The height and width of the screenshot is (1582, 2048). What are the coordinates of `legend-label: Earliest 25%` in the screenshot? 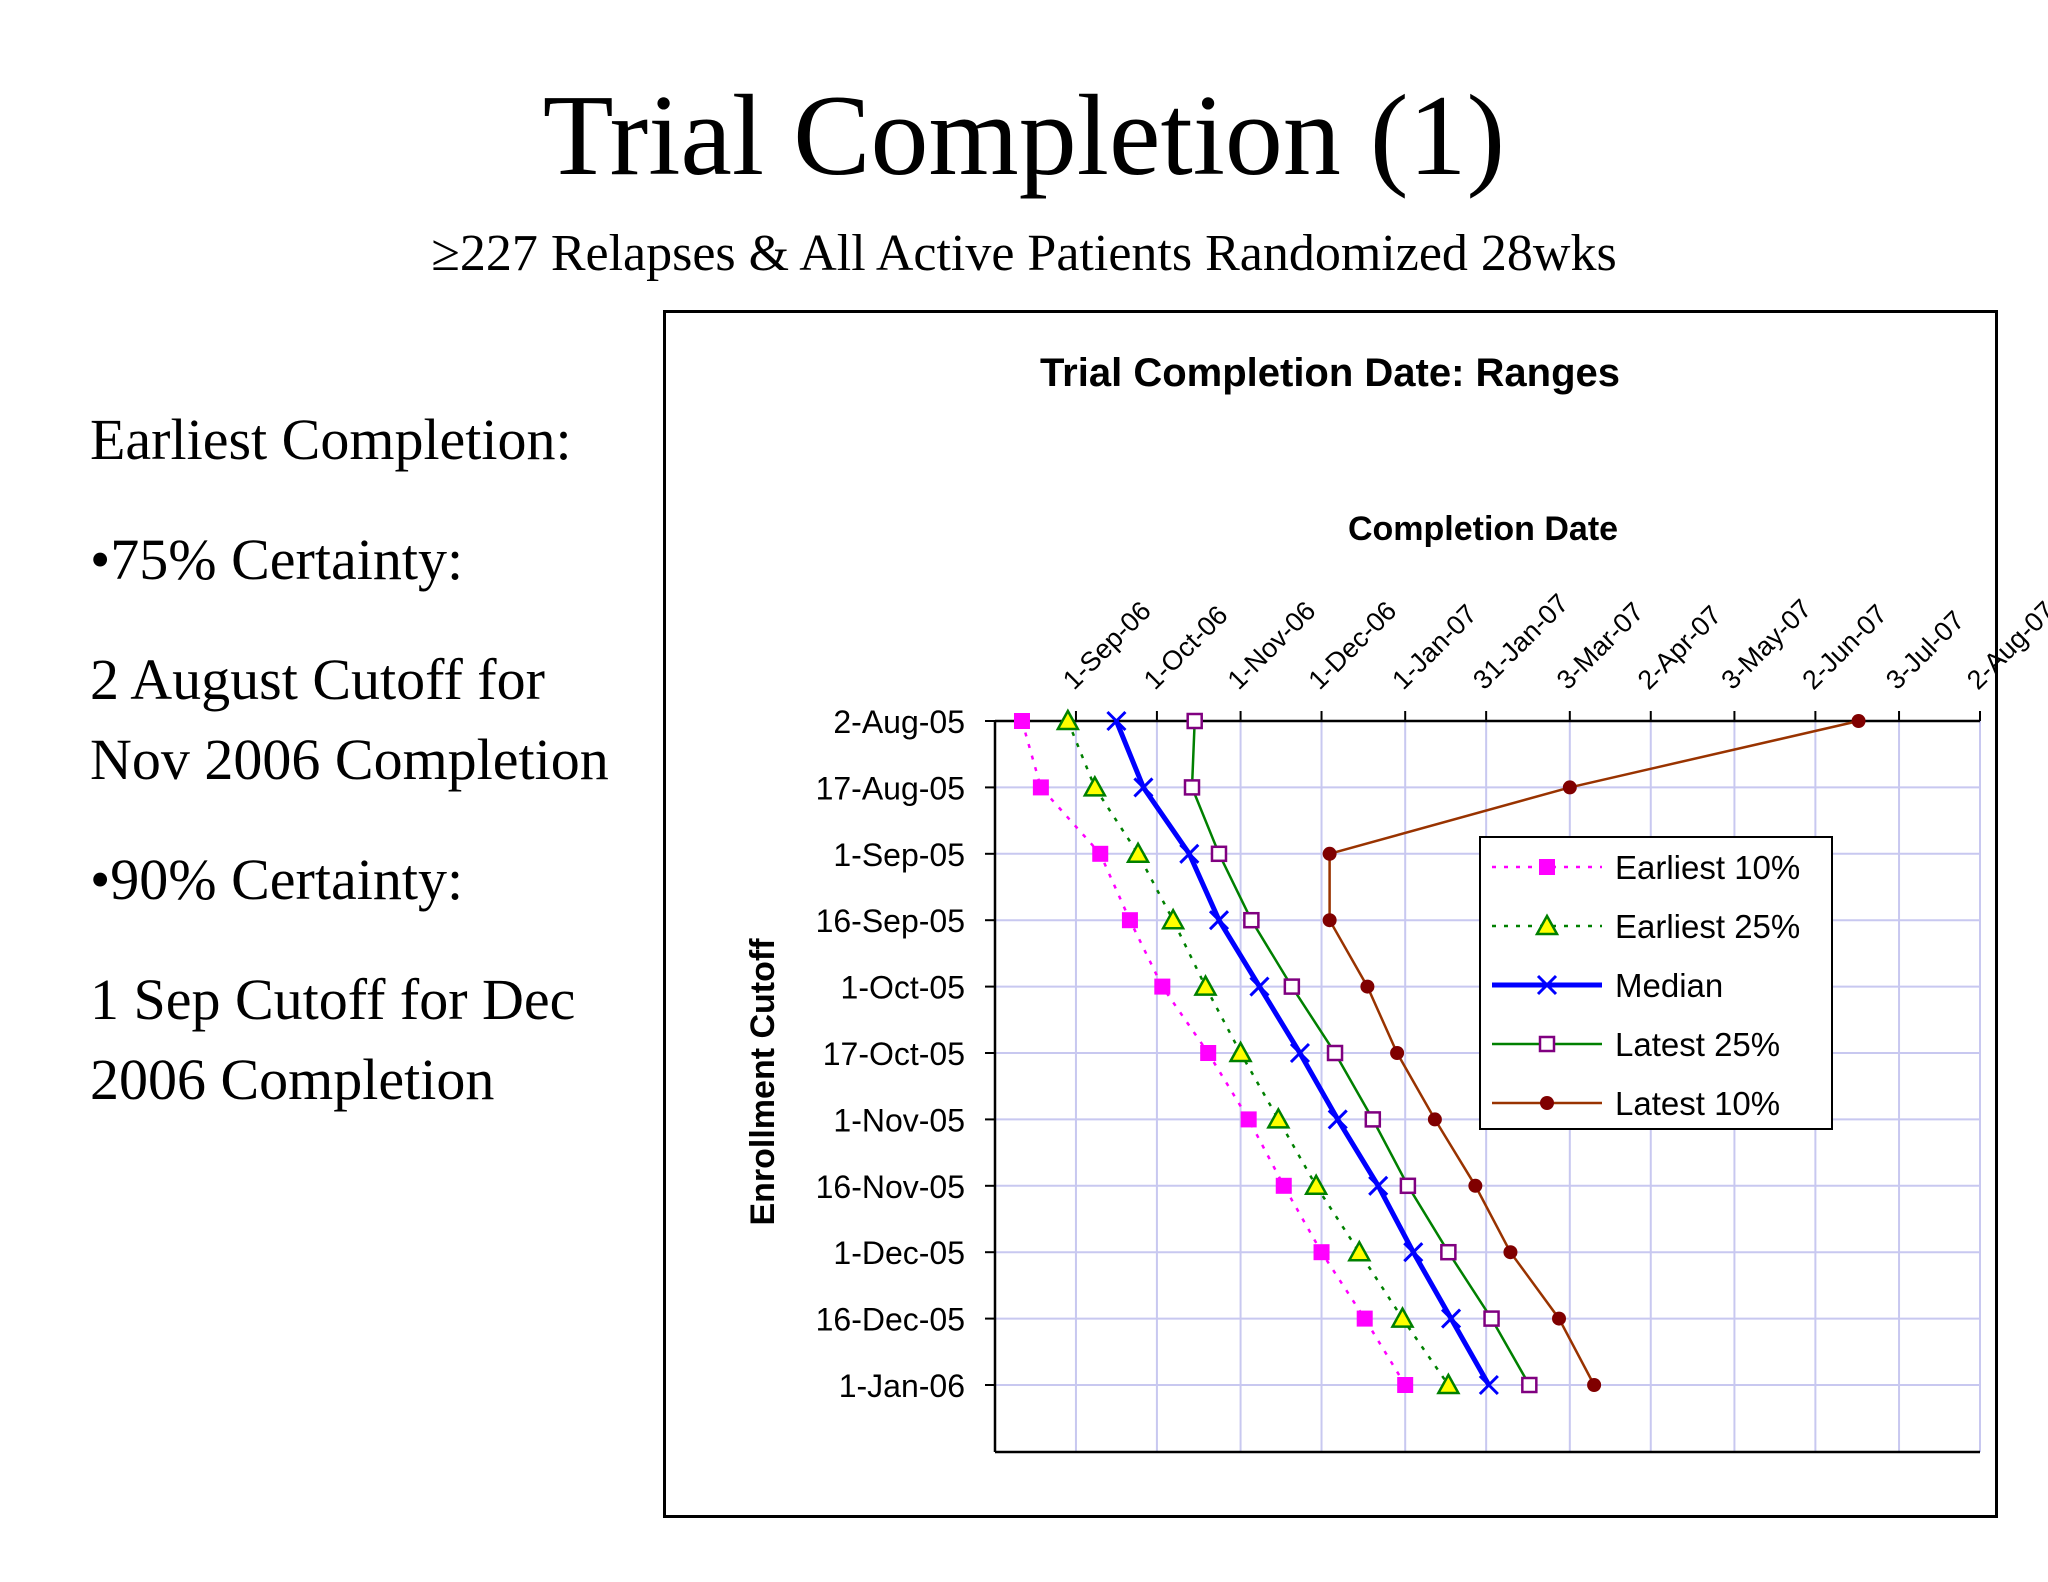 It's located at (1707, 926).